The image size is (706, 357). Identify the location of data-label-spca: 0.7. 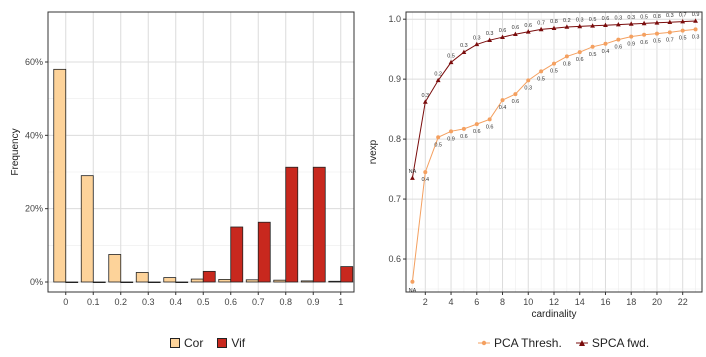
(541, 23).